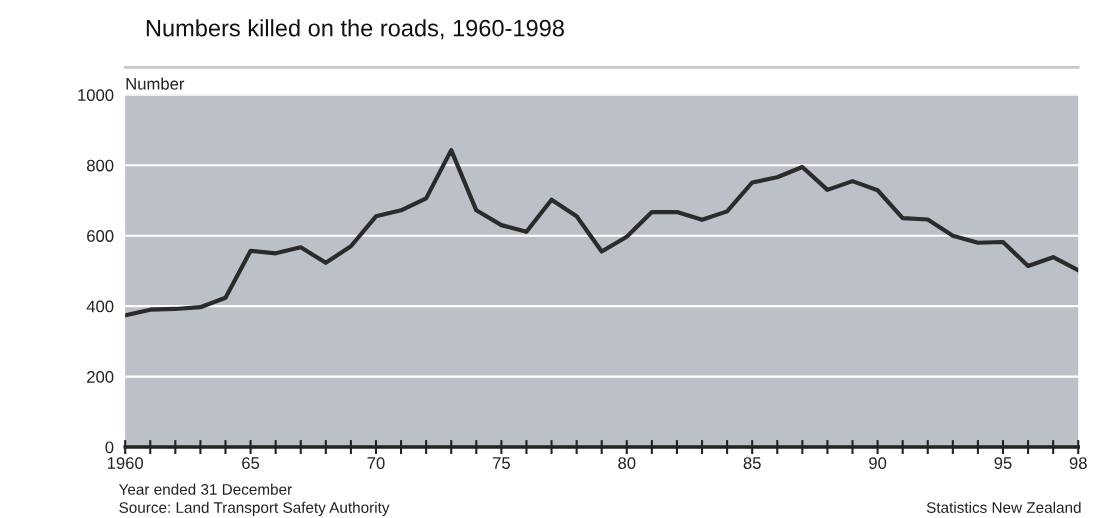 Image resolution: width=1098 pixels, height=518 pixels. I want to click on x-axis-title: Year ended 31 December, so click(205, 489).